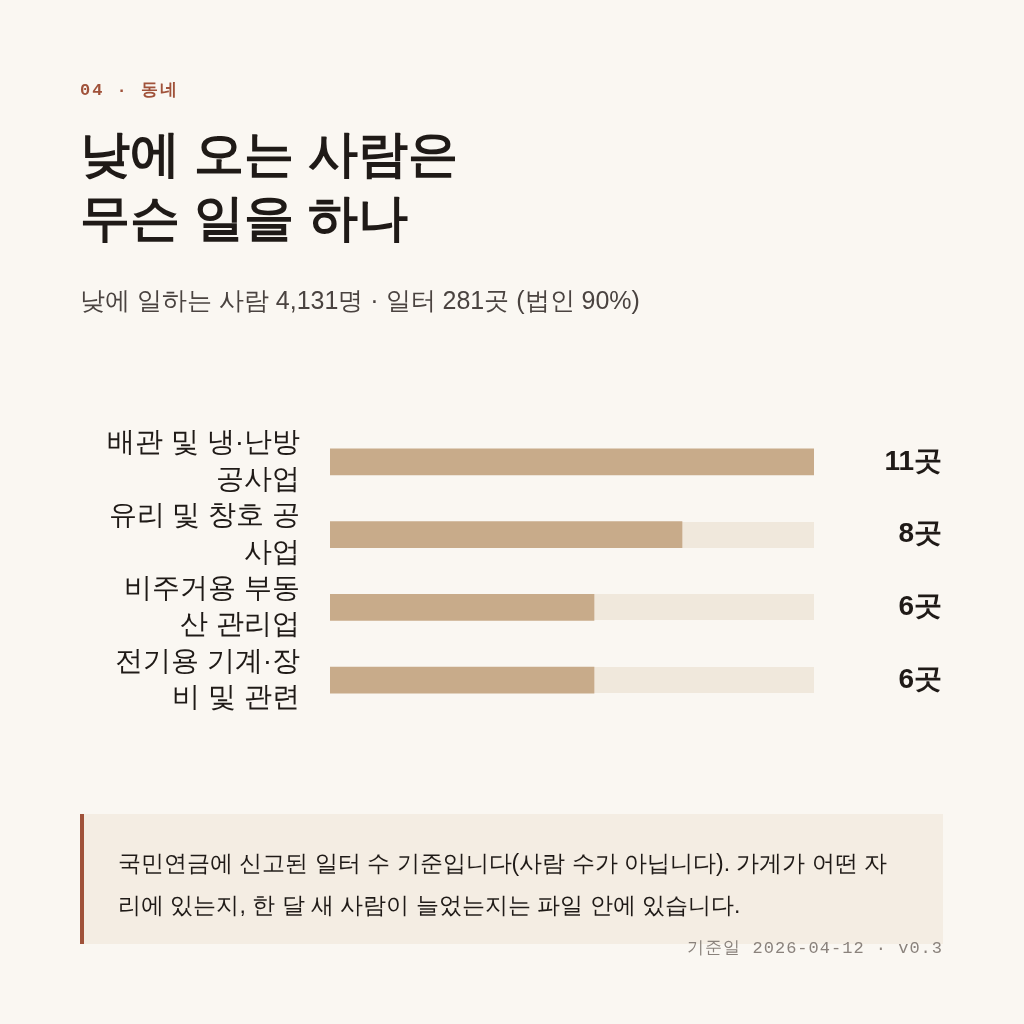 Image resolution: width=1024 pixels, height=1024 pixels. I want to click on y-tick-label: 비주거용 부동산 관리업, so click(212, 605).